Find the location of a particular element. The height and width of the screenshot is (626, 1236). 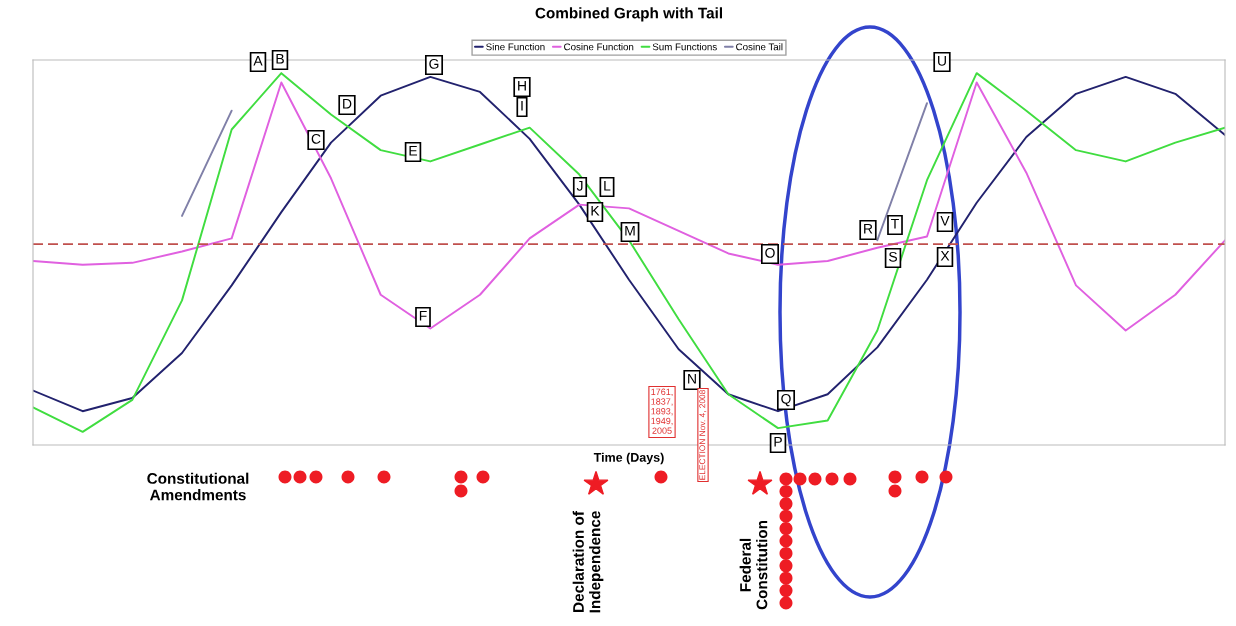

annotation: D is located at coordinates (347, 104).